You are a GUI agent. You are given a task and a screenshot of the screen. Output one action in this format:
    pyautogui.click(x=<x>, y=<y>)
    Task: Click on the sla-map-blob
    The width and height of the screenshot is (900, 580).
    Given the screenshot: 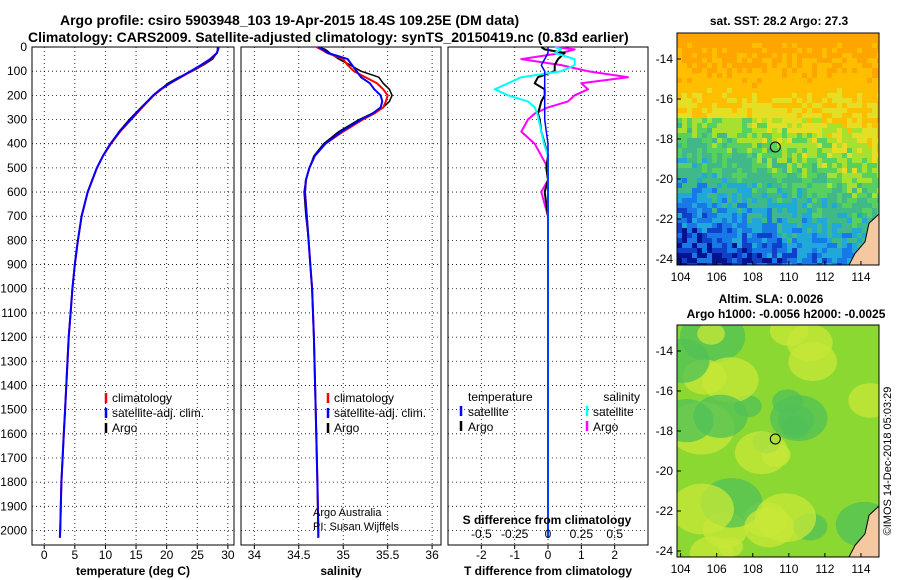 What is the action you would take?
    pyautogui.click(x=711, y=335)
    